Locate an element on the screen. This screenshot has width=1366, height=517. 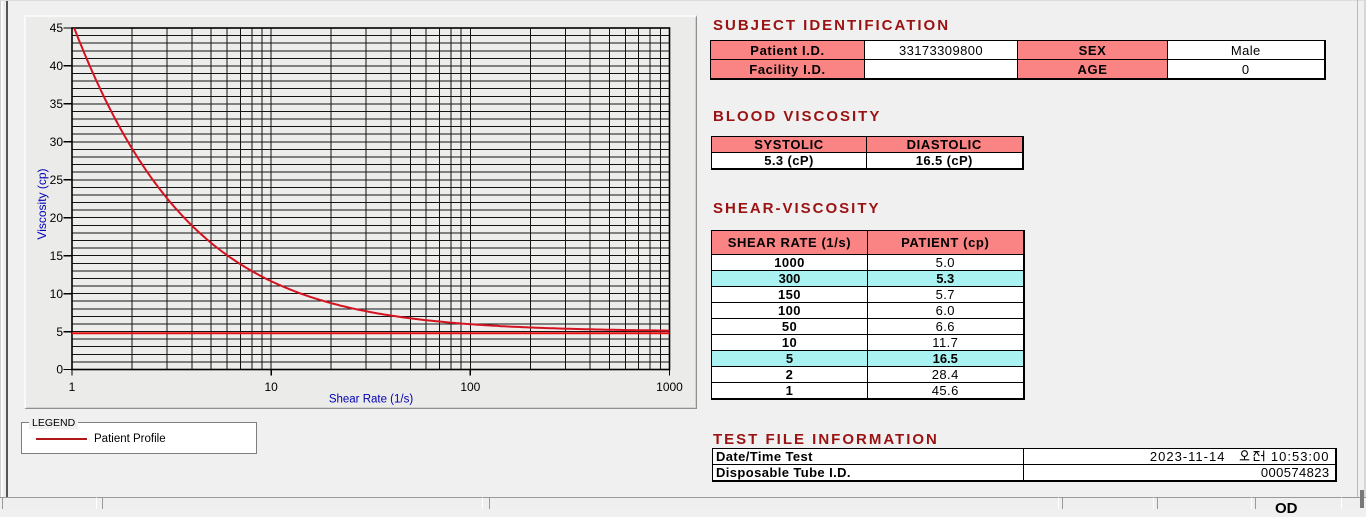
svg-text: 1000 is located at coordinates (669, 387).